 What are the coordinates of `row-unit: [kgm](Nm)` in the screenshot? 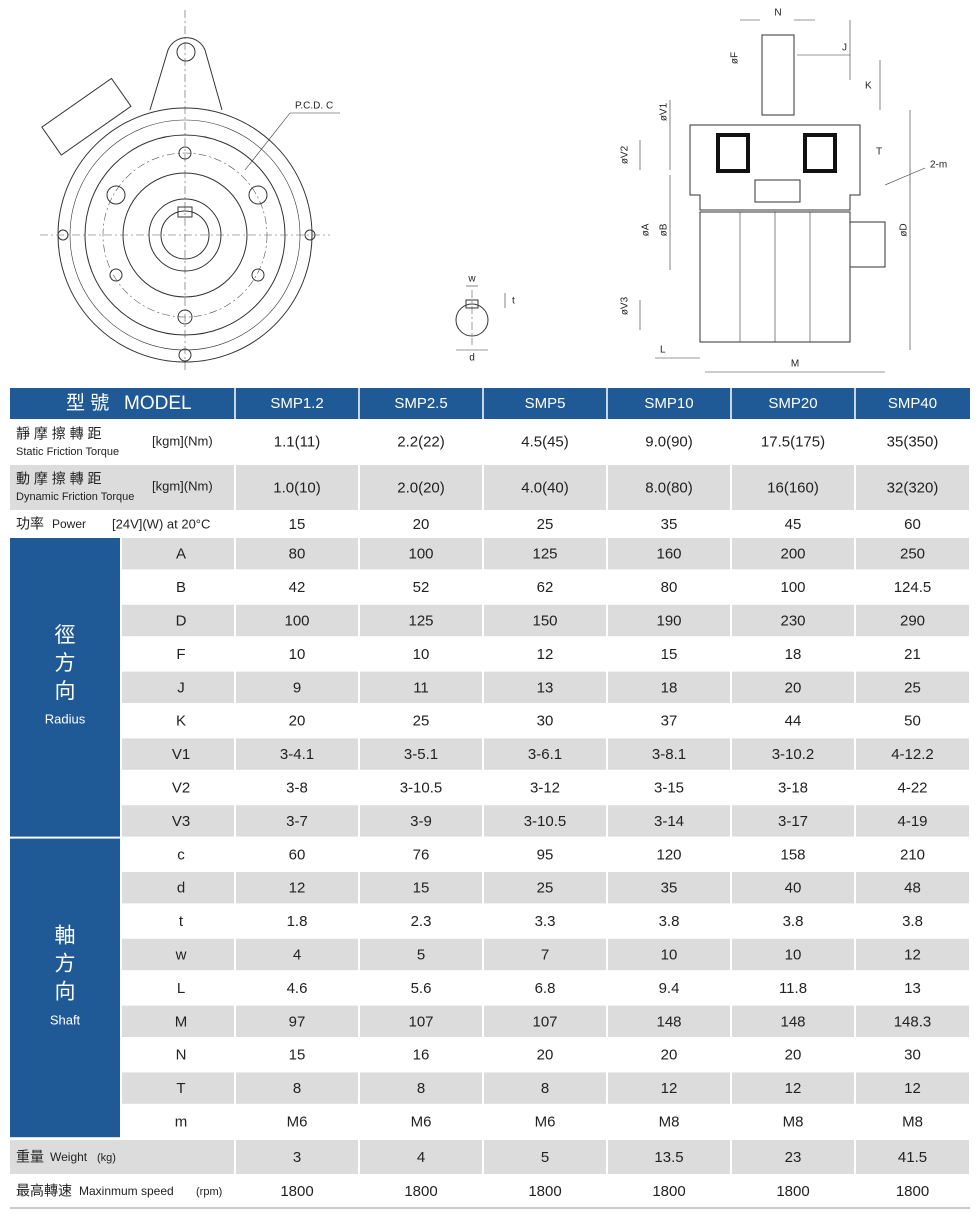 It's located at (182, 485).